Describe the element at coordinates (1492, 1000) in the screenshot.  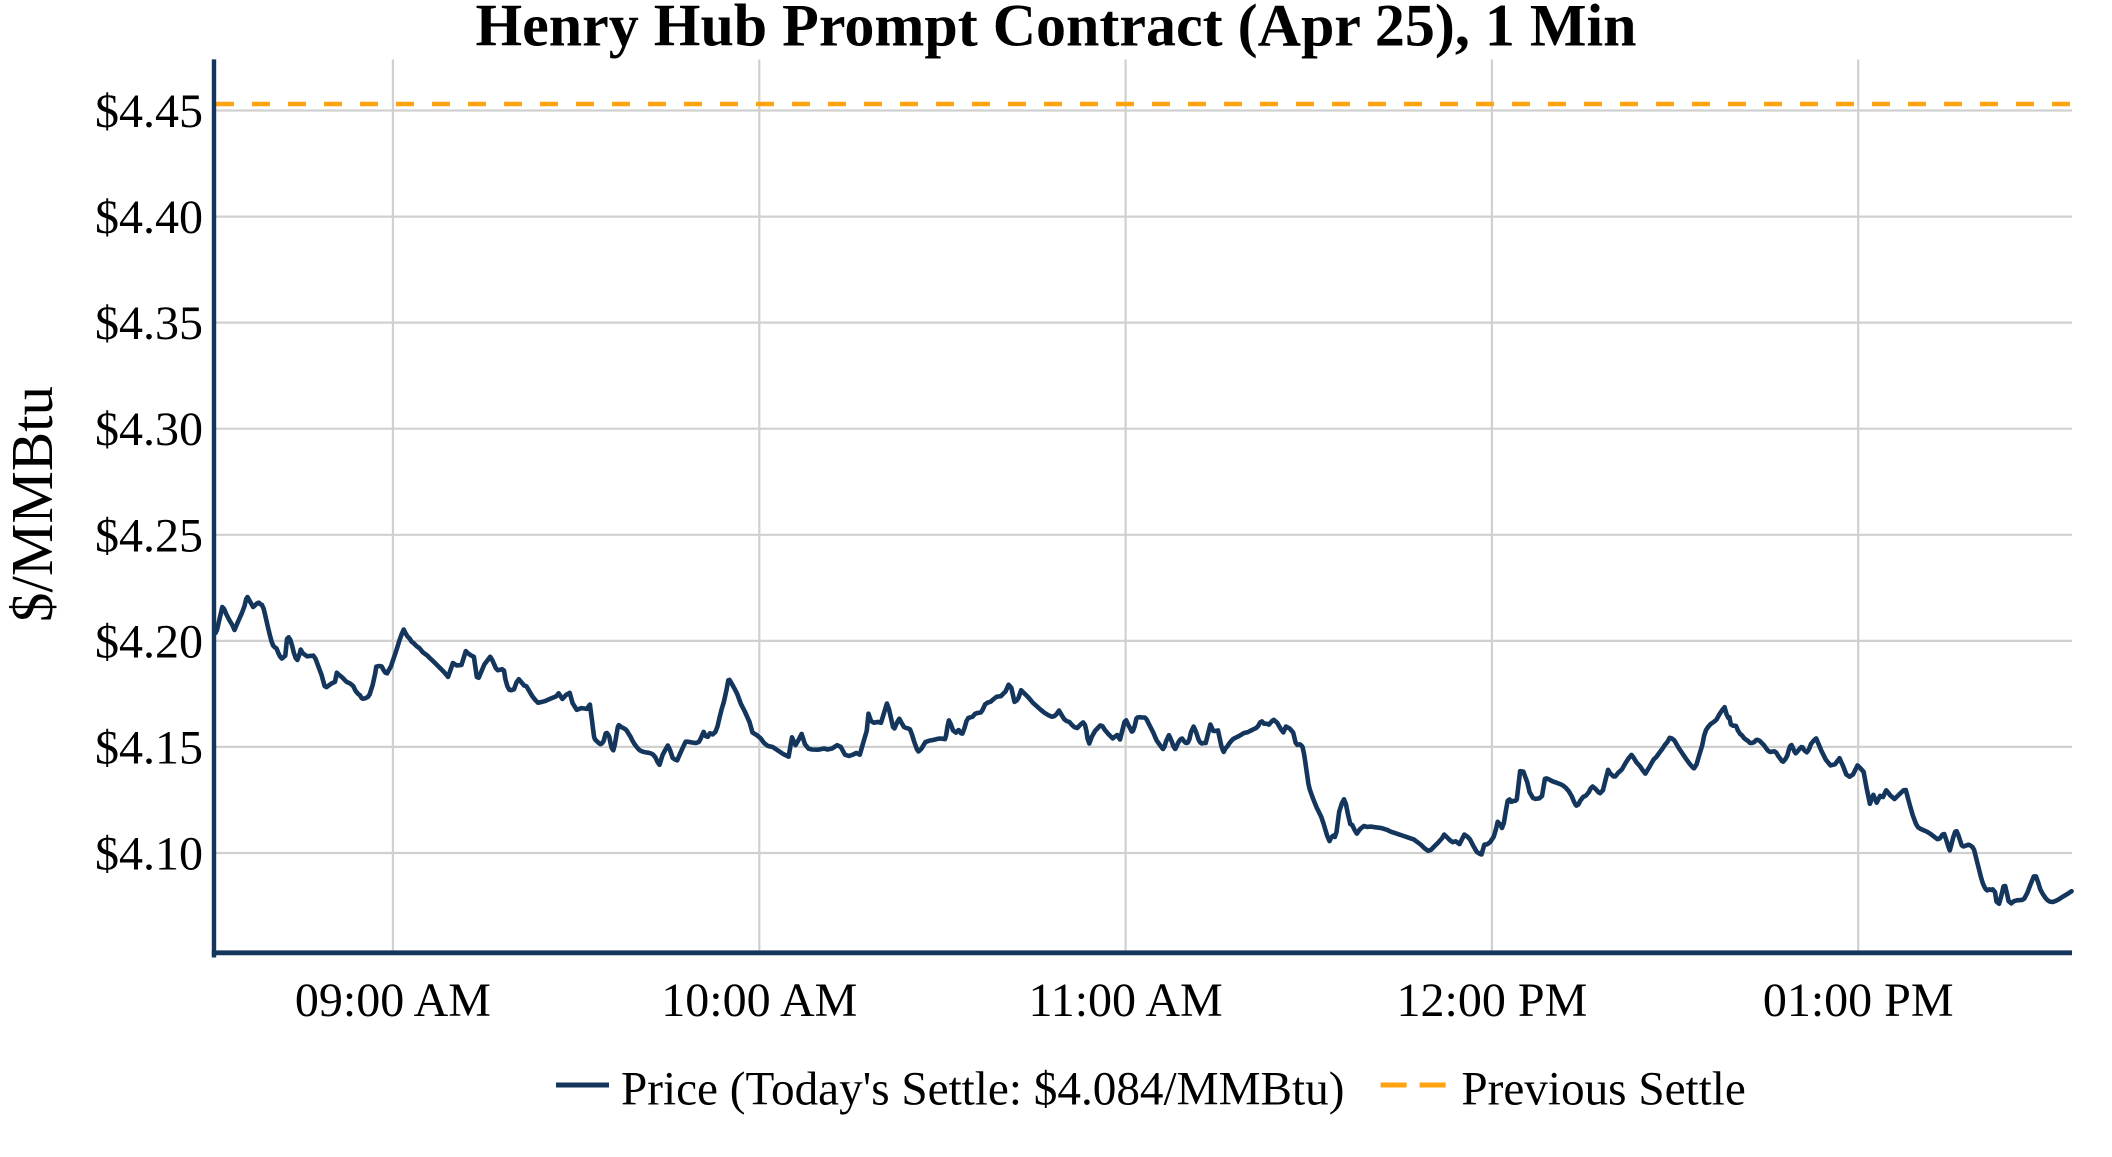
I see `svg-text: 12:00 PM` at that location.